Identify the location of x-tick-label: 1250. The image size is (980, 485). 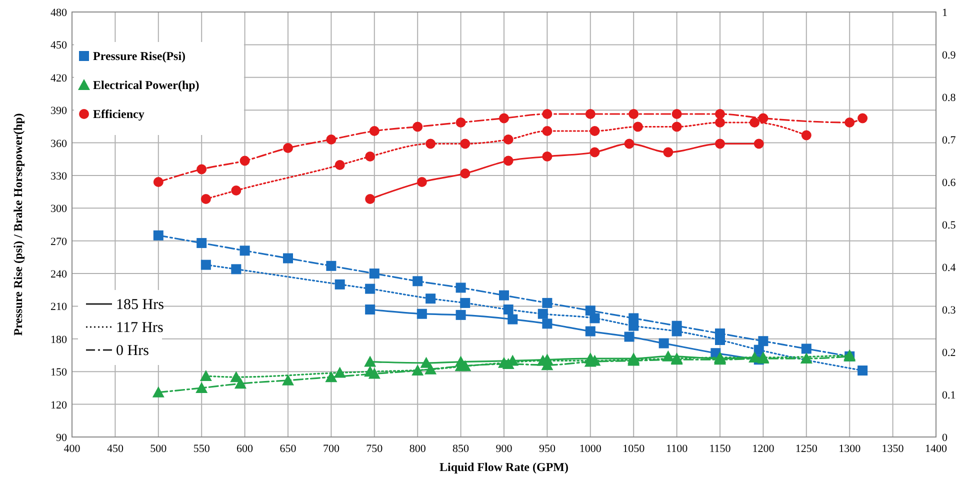
(806, 449).